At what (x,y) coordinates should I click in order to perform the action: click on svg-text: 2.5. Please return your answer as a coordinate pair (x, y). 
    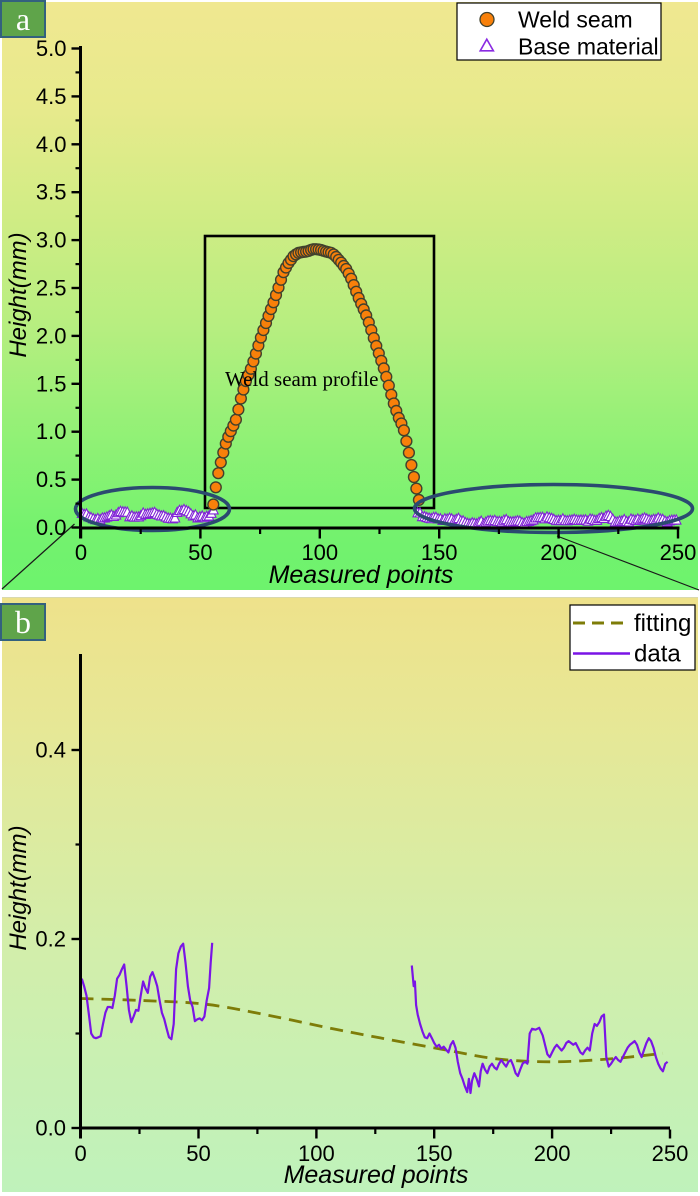
    Looking at the image, I should click on (51, 288).